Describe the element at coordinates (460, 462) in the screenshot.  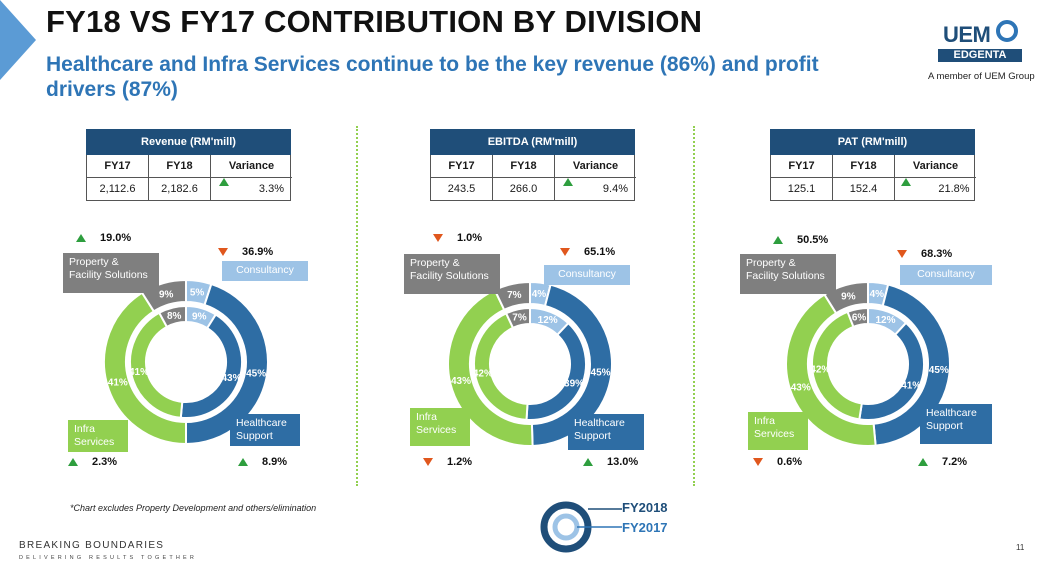
I see `change-value: 1.2%` at that location.